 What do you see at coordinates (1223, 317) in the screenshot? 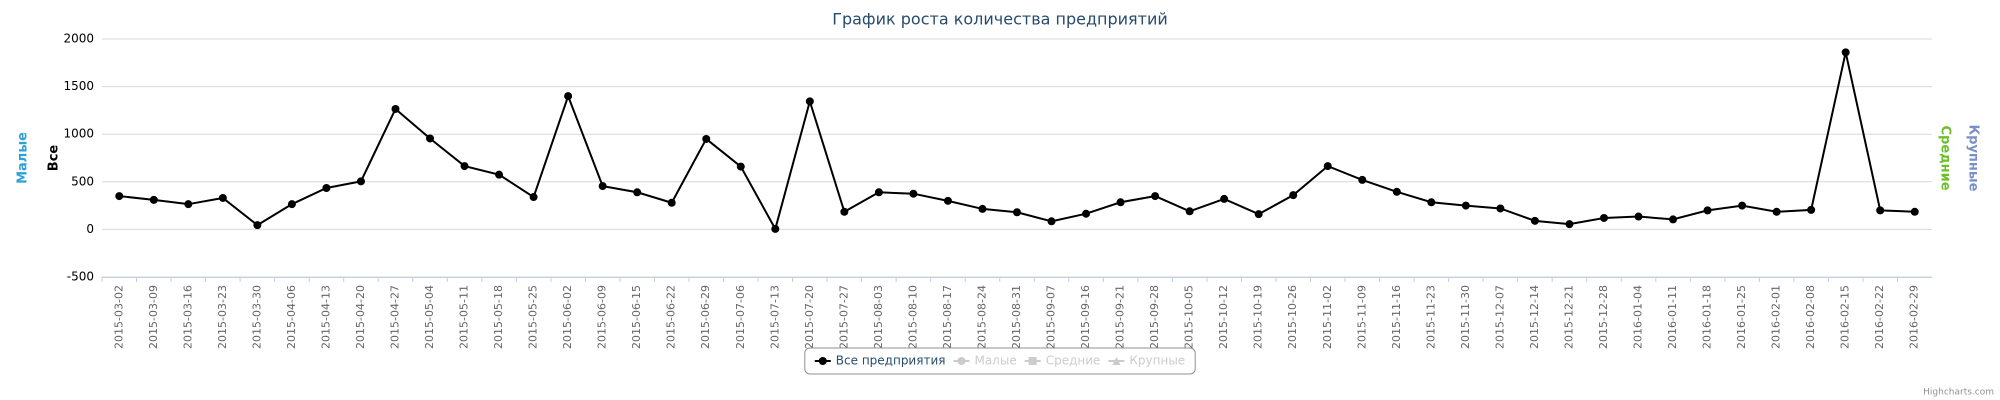
I see `x-tick-label: 2015-10-12` at bounding box center [1223, 317].